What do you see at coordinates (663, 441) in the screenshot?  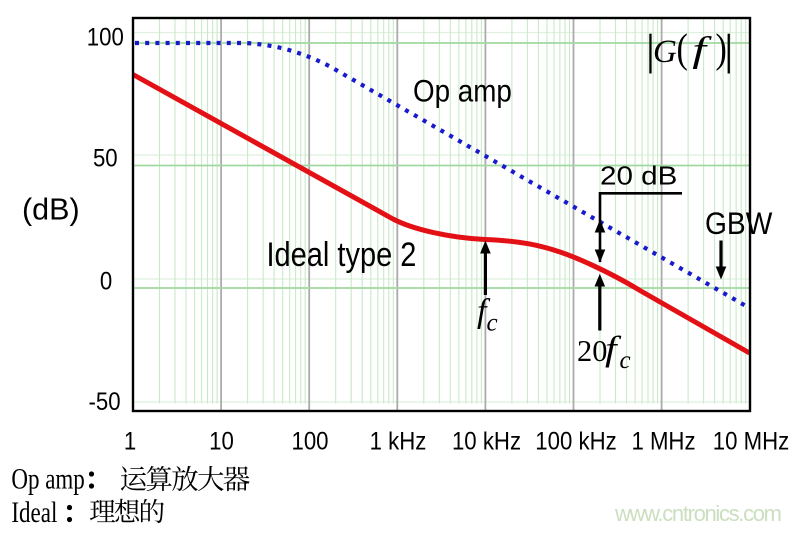 I see `svg-text: 1 MHz` at bounding box center [663, 441].